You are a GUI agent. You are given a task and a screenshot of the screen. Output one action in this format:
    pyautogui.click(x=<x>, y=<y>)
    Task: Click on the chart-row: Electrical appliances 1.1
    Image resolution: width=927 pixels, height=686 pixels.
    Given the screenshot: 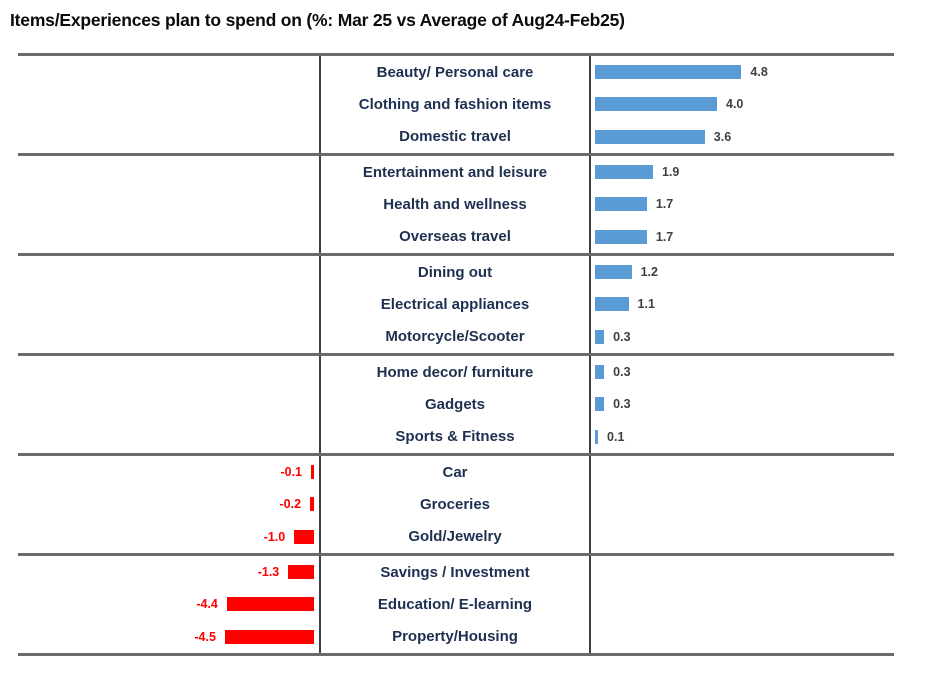 What is the action you would take?
    pyautogui.click(x=456, y=304)
    